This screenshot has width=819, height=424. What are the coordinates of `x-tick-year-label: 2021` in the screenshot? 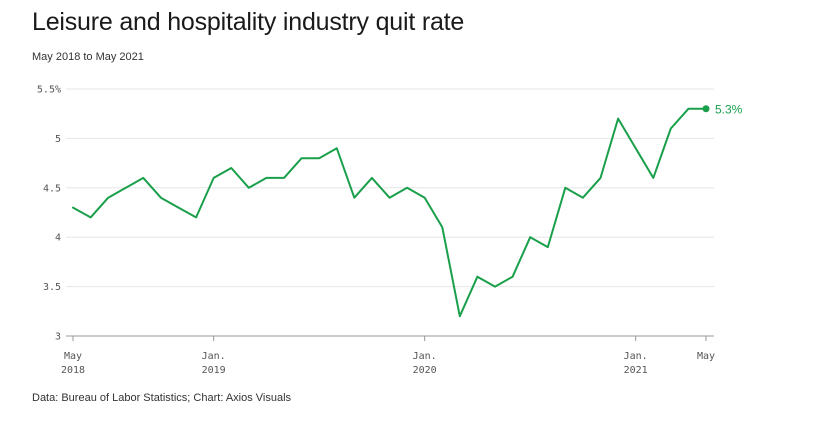 It's located at (636, 370).